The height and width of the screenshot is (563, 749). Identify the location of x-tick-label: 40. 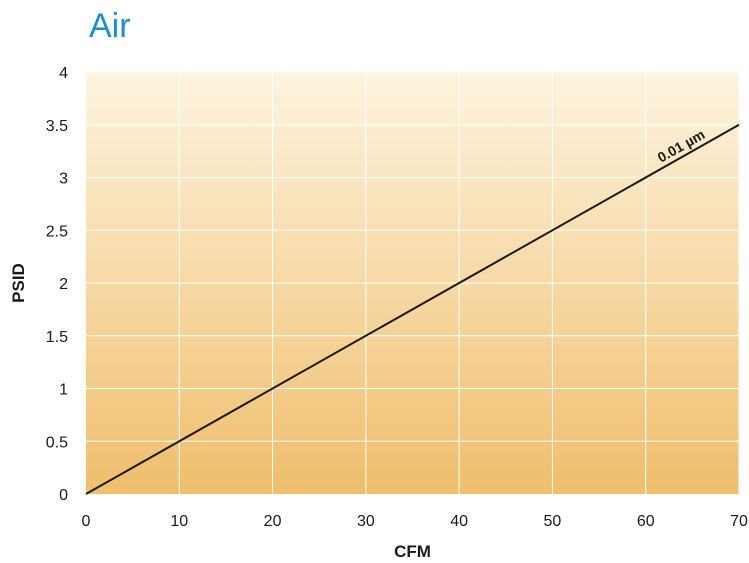
(459, 521).